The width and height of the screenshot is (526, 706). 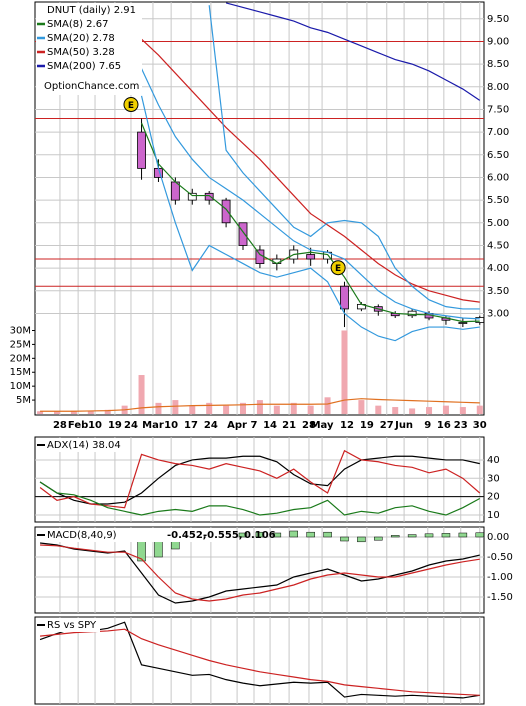 I want to click on y-tick-label: 8.00, so click(x=498, y=87).